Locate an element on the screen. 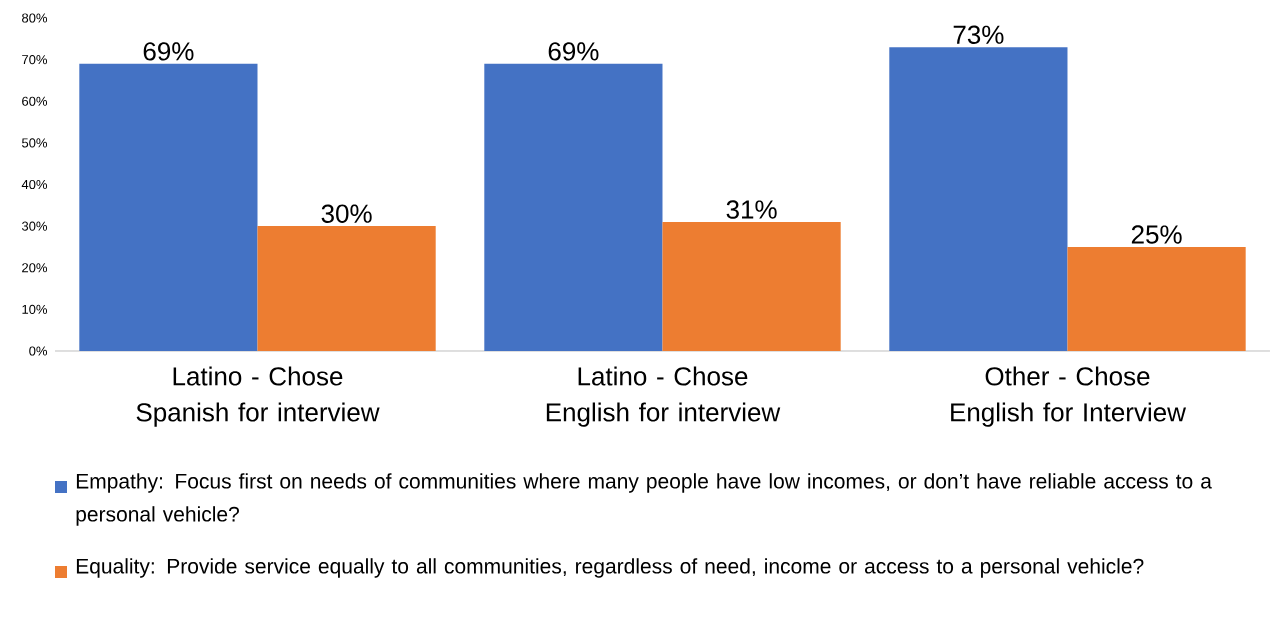 The height and width of the screenshot is (637, 1274). y-tick-label: 60% is located at coordinates (35, 101).